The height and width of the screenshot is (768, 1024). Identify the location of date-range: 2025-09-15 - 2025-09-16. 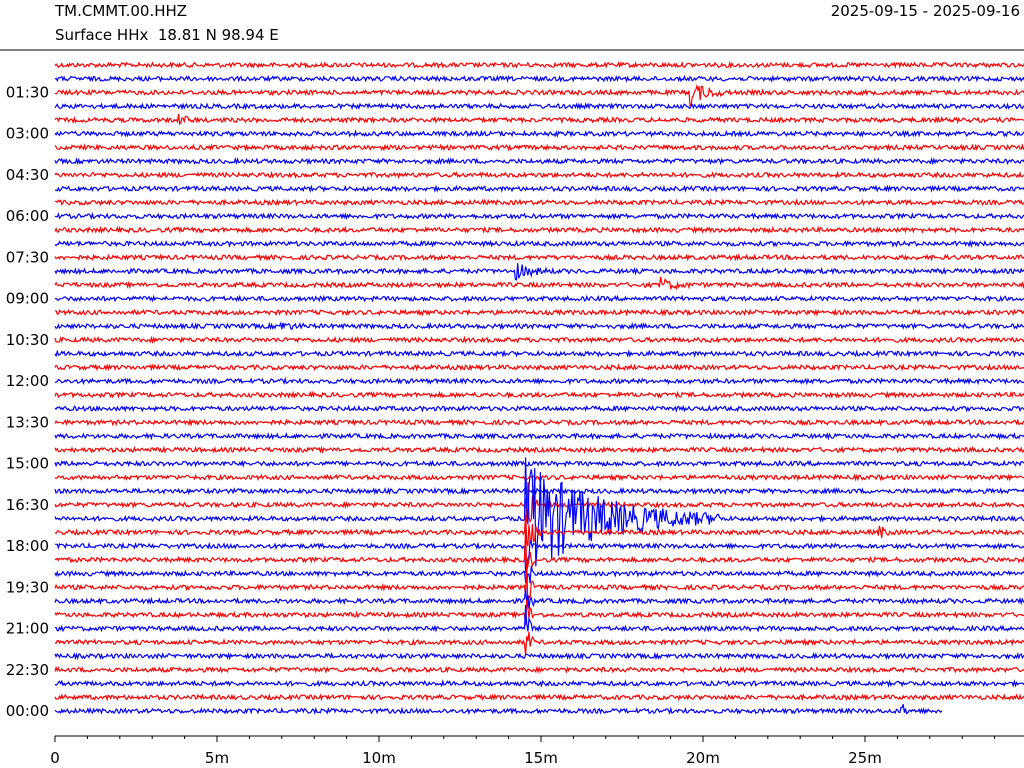
(925, 11).